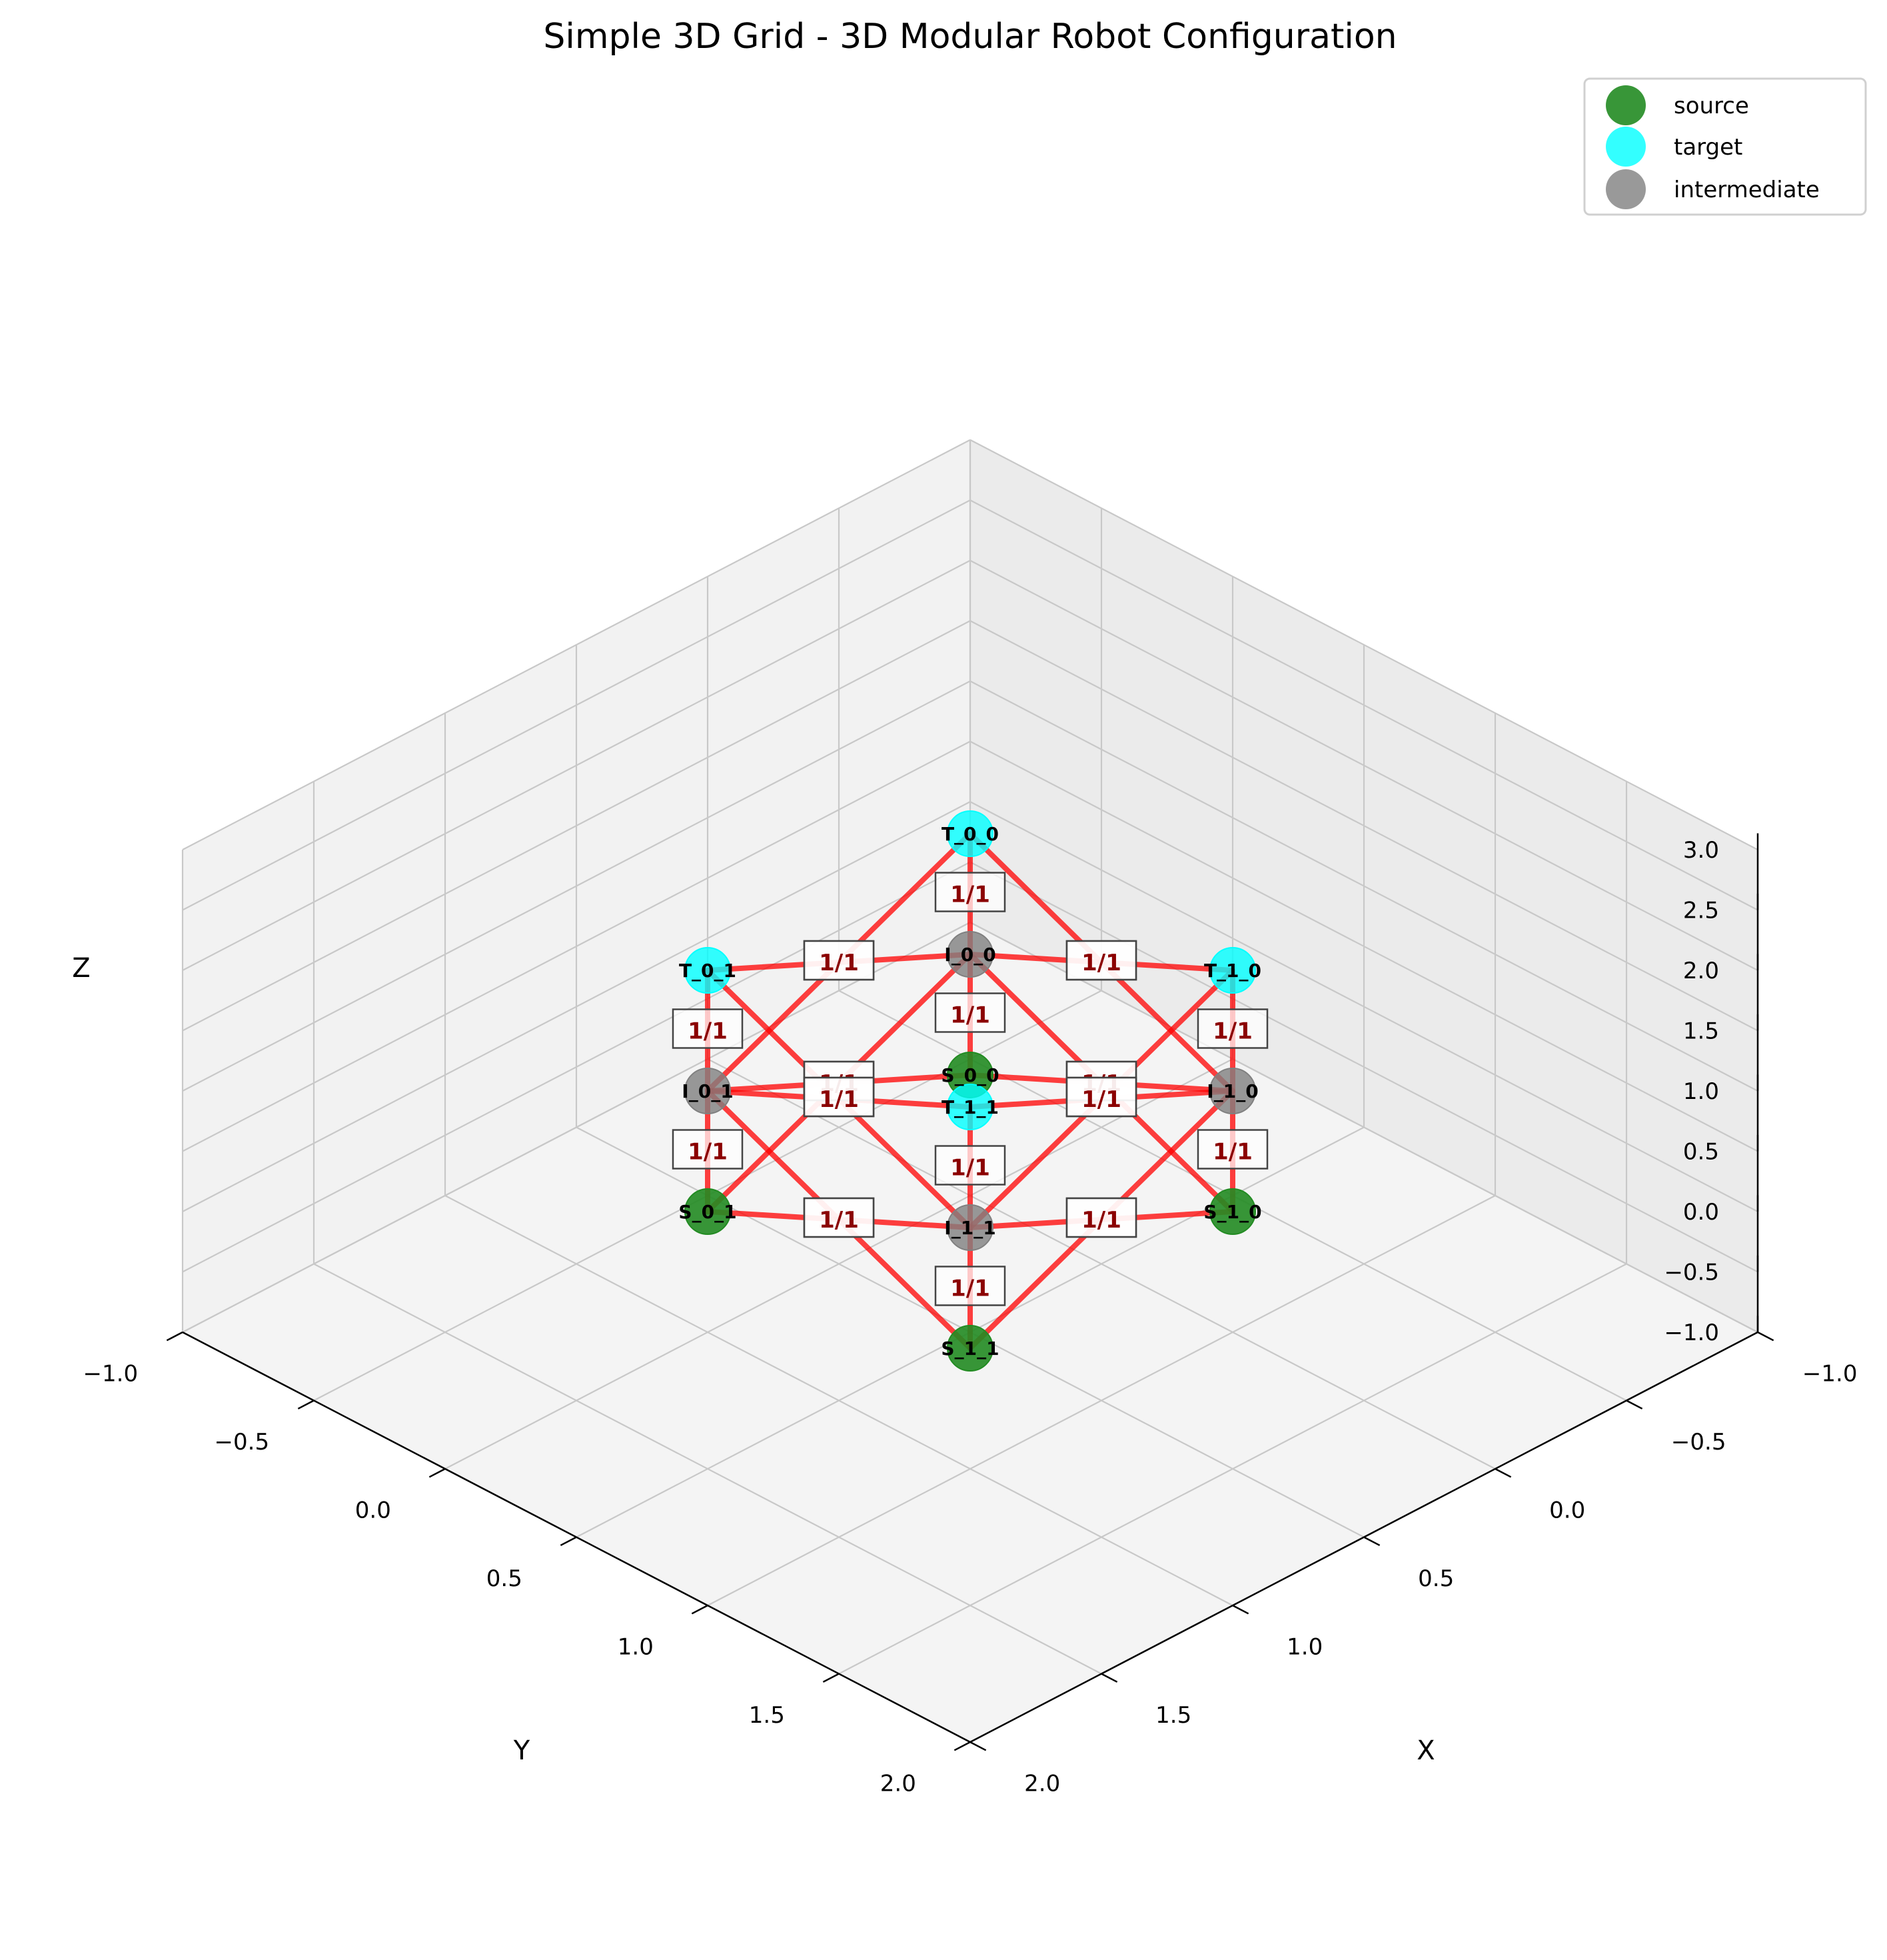  What do you see at coordinates (504, 1579) in the screenshot?
I see `x-tick-label: 0.5` at bounding box center [504, 1579].